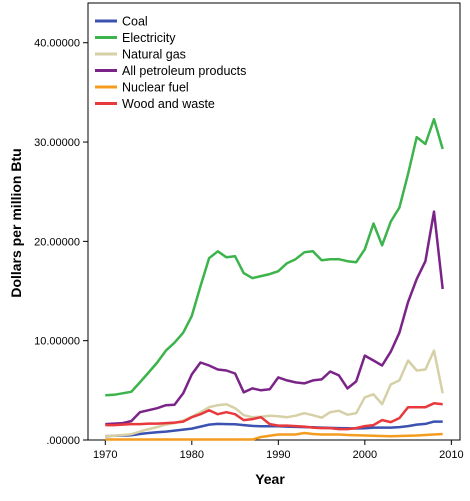 This screenshot has width=470, height=501. I want to click on y-tick-label: .00000, so click(63, 441).